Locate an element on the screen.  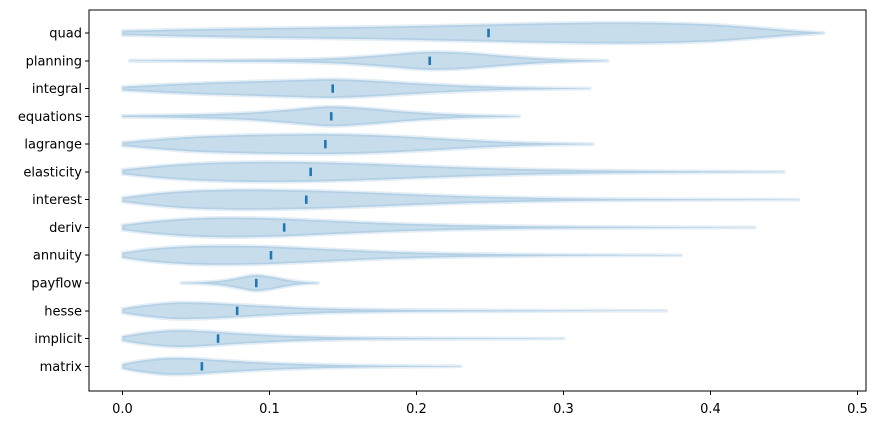
violin-halo-matrix is located at coordinates (291, 366).